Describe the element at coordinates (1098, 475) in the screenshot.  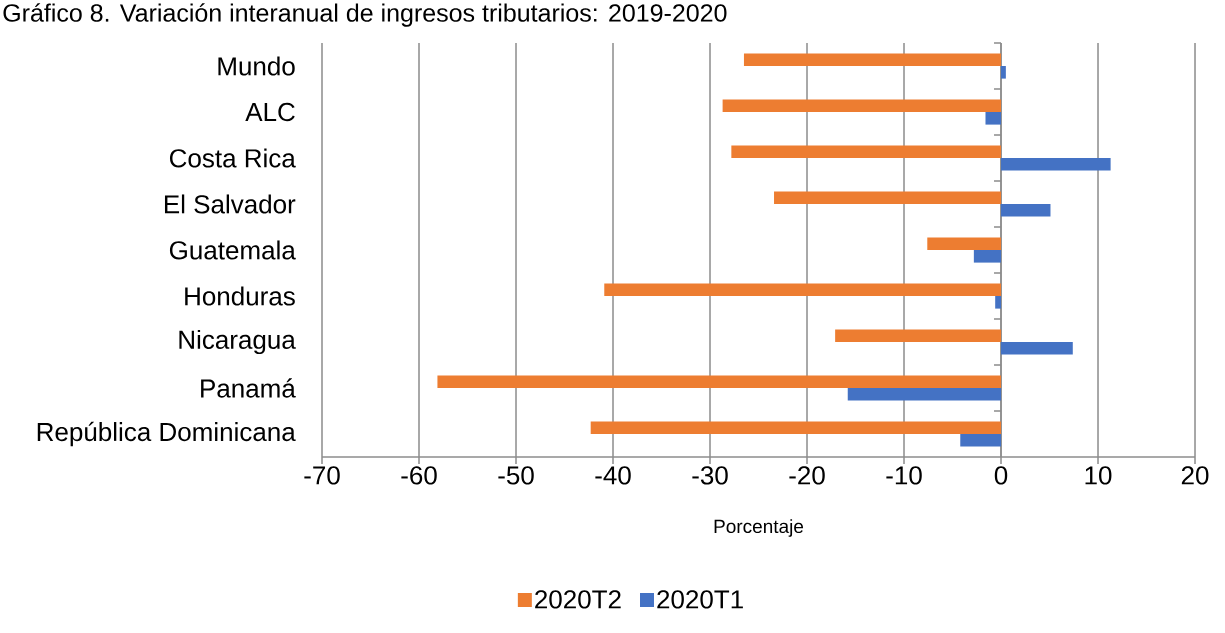
I see `x-tick-label: 10` at that location.